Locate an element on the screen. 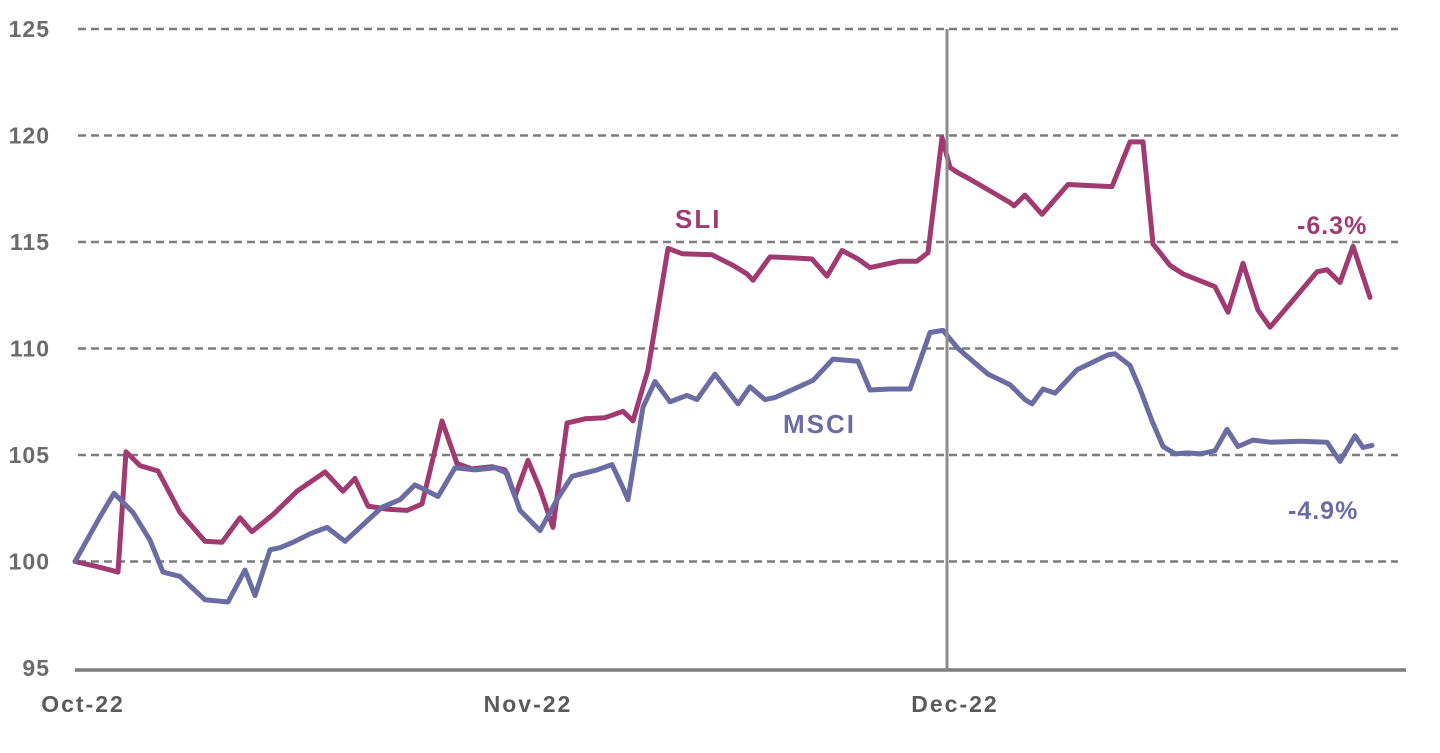  y-tick-label-100: 100 is located at coordinates (29, 562).